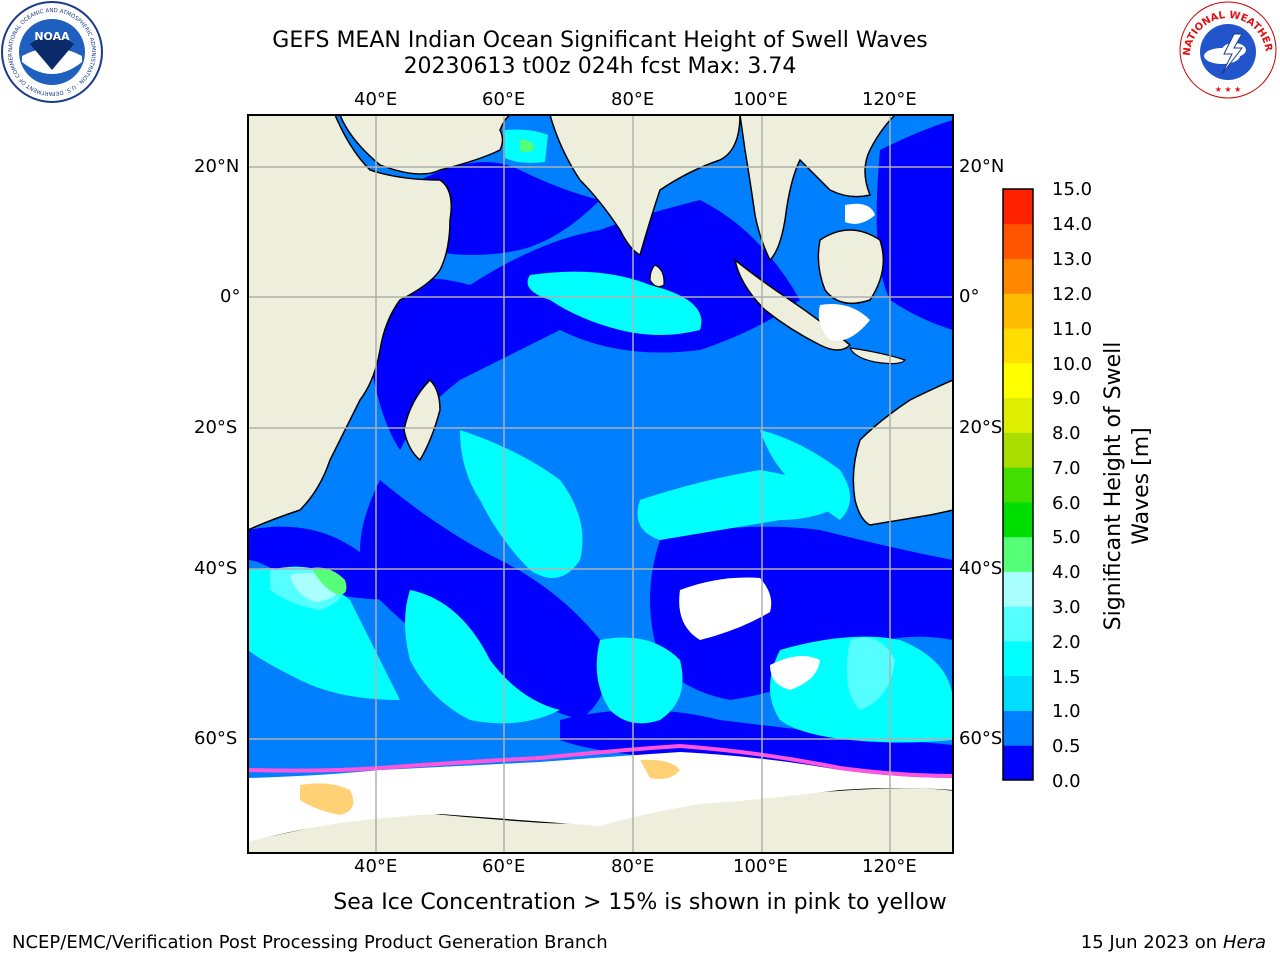  Describe the element at coordinates (914, 225) in the screenshot. I see `swell-band-0-0.5-asia` at that location.